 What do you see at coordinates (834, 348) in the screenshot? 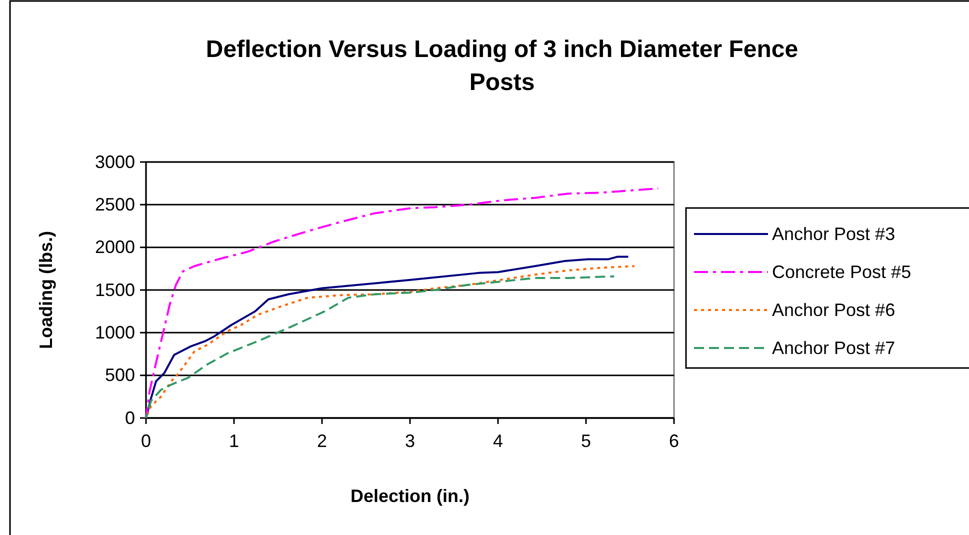
I see `legend-label: Anchor Post #7` at bounding box center [834, 348].